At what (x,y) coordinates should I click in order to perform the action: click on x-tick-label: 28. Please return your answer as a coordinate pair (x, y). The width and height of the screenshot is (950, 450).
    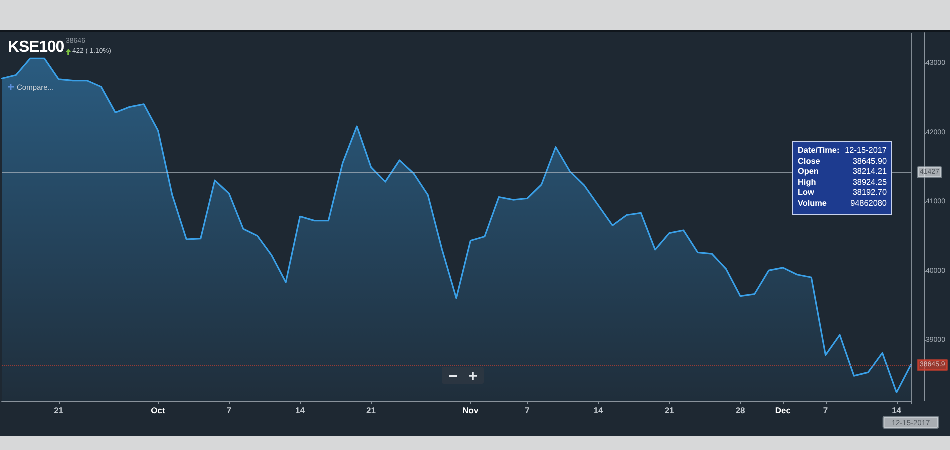
    Looking at the image, I should click on (741, 411).